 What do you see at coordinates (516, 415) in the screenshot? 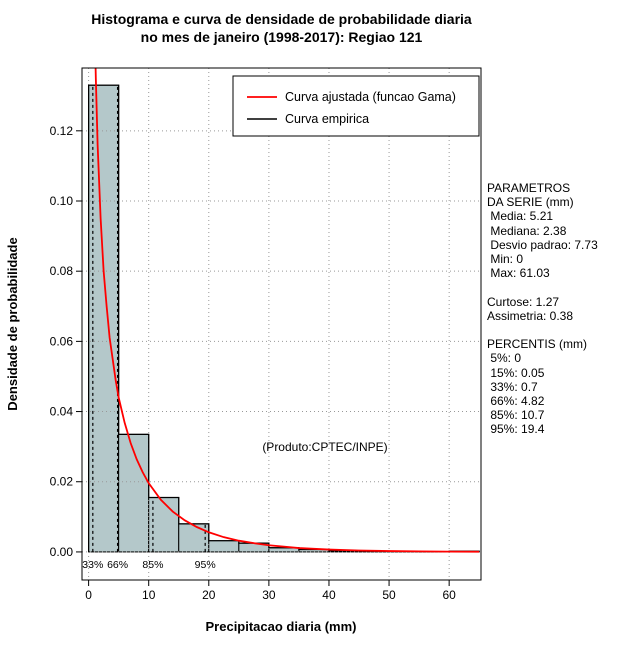
I see `stats-line: 85%: 10.7` at bounding box center [516, 415].